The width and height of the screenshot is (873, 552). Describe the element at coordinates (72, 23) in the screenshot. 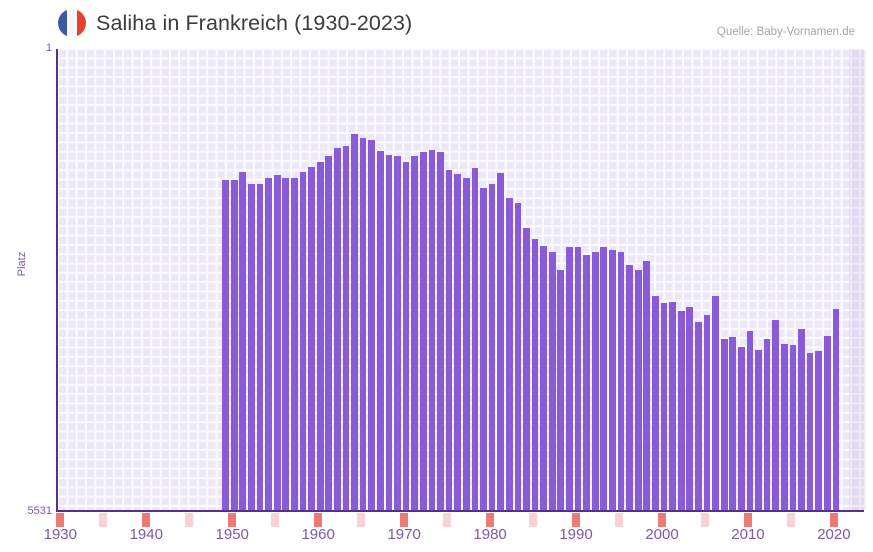

I see `france-flag-icon` at that location.